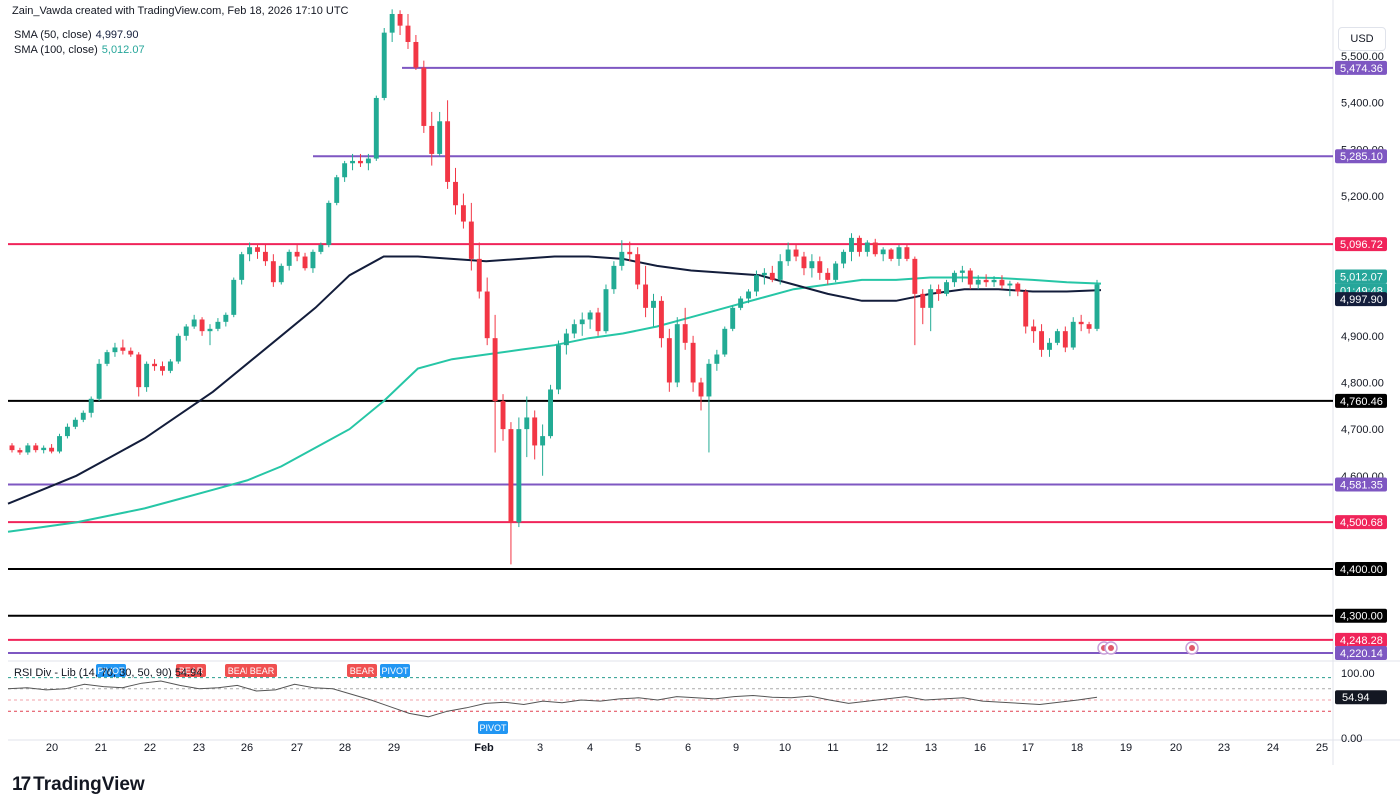 This screenshot has height=811, width=1400. I want to click on sma50-legend-label: SMA (50, close), so click(53, 35).